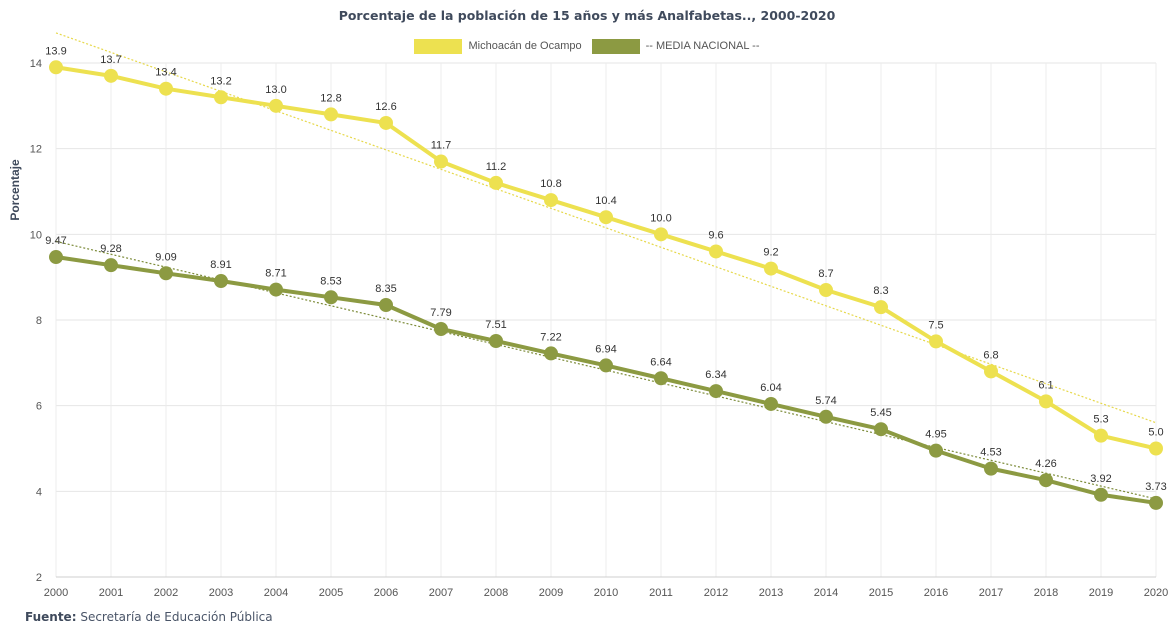 Image resolution: width=1174 pixels, height=625 pixels. What do you see at coordinates (990, 453) in the screenshot?
I see `data-label: 4.53` at bounding box center [990, 453].